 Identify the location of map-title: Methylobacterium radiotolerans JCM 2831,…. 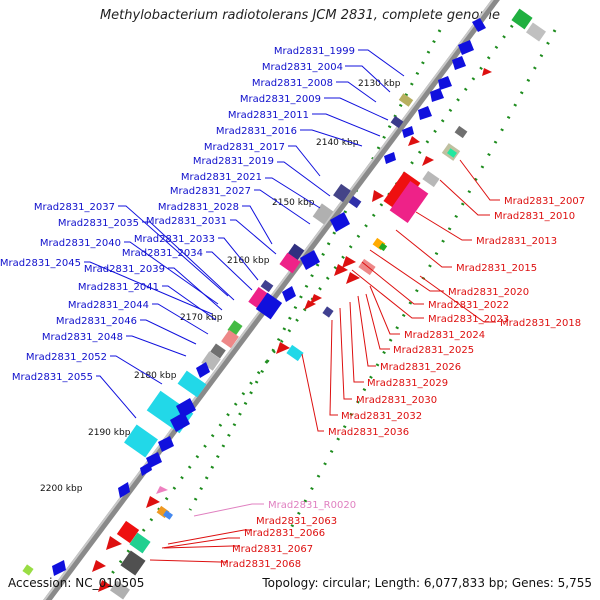
(300, 15).